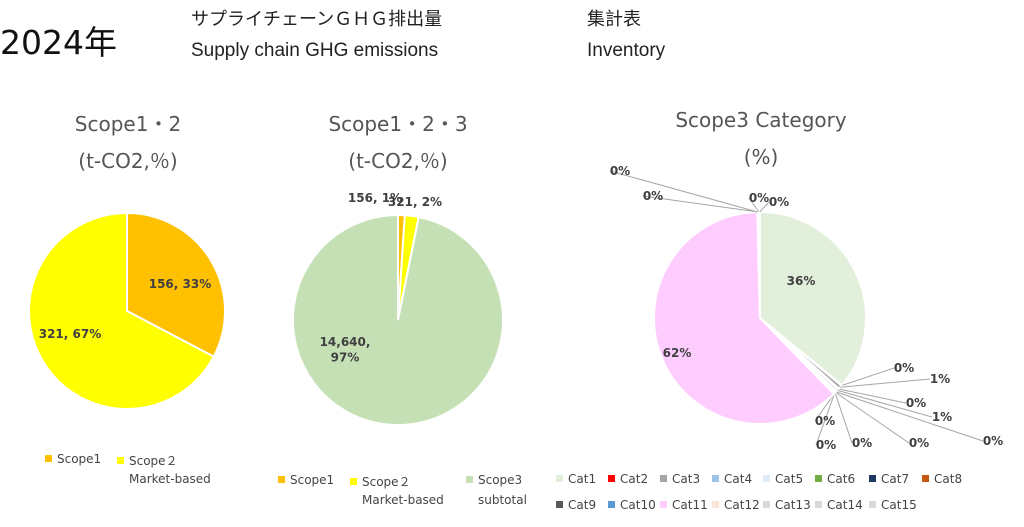 This screenshot has width=1024, height=527. What do you see at coordinates (120, 460) in the screenshot?
I see `chart1-legend-scope2-swatch` at bounding box center [120, 460].